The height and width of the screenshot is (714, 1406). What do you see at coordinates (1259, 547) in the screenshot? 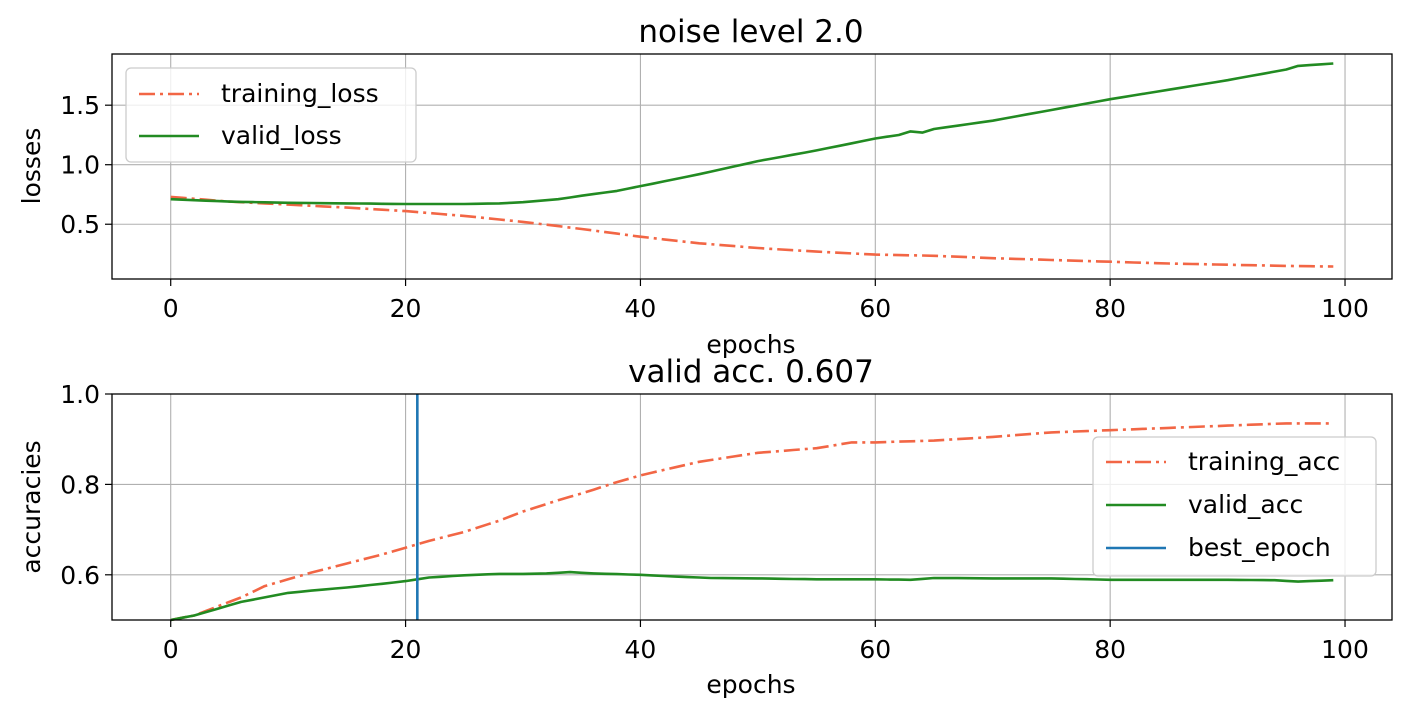
I see `best-epoch-legend-label: best_epoch` at bounding box center [1259, 547].